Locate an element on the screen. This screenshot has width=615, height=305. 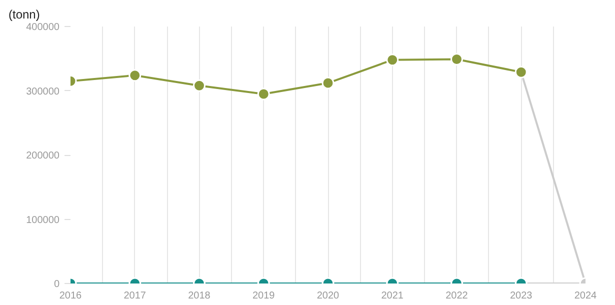
x-tick-label: 2024 is located at coordinates (586, 296).